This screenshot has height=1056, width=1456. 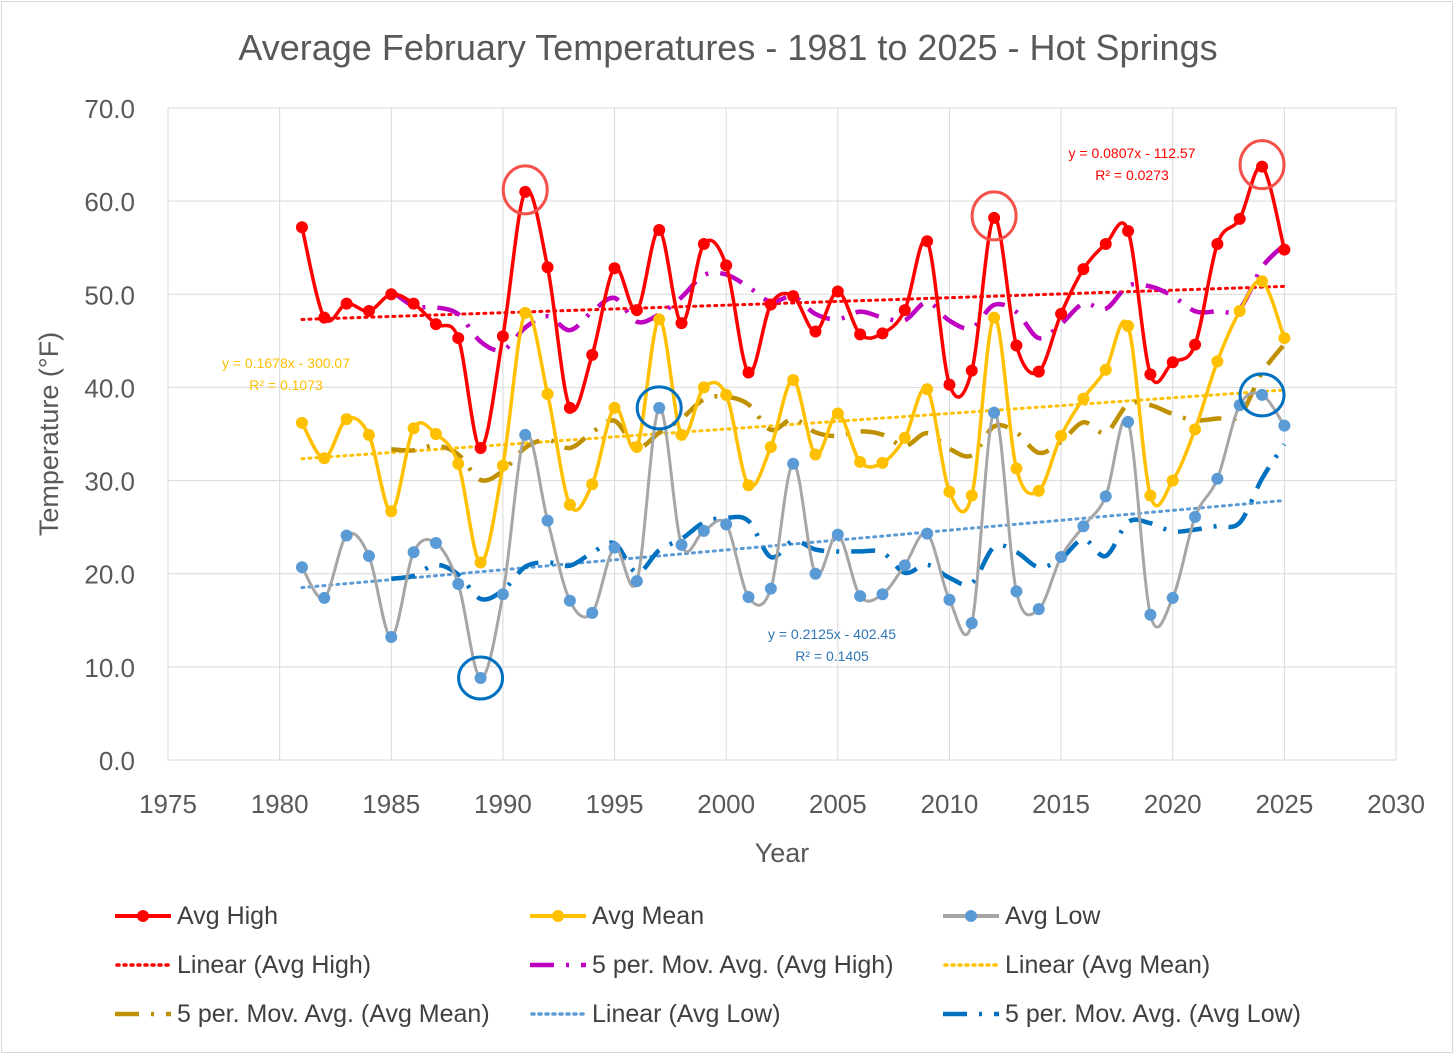 I want to click on x-tick-label: 2015, so click(x=1061, y=804).